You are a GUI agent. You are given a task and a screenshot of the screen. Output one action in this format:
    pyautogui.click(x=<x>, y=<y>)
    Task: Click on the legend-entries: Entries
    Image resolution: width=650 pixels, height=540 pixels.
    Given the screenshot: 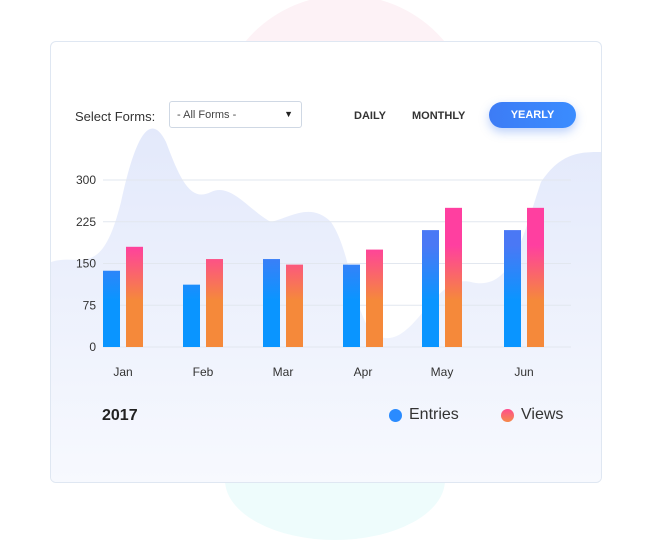 What is the action you would take?
    pyautogui.click(x=424, y=415)
    